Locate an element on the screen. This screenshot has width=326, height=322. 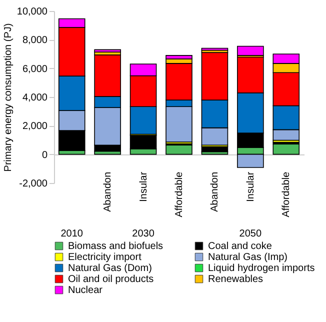
legend-label: Nuclear is located at coordinates (86, 290).